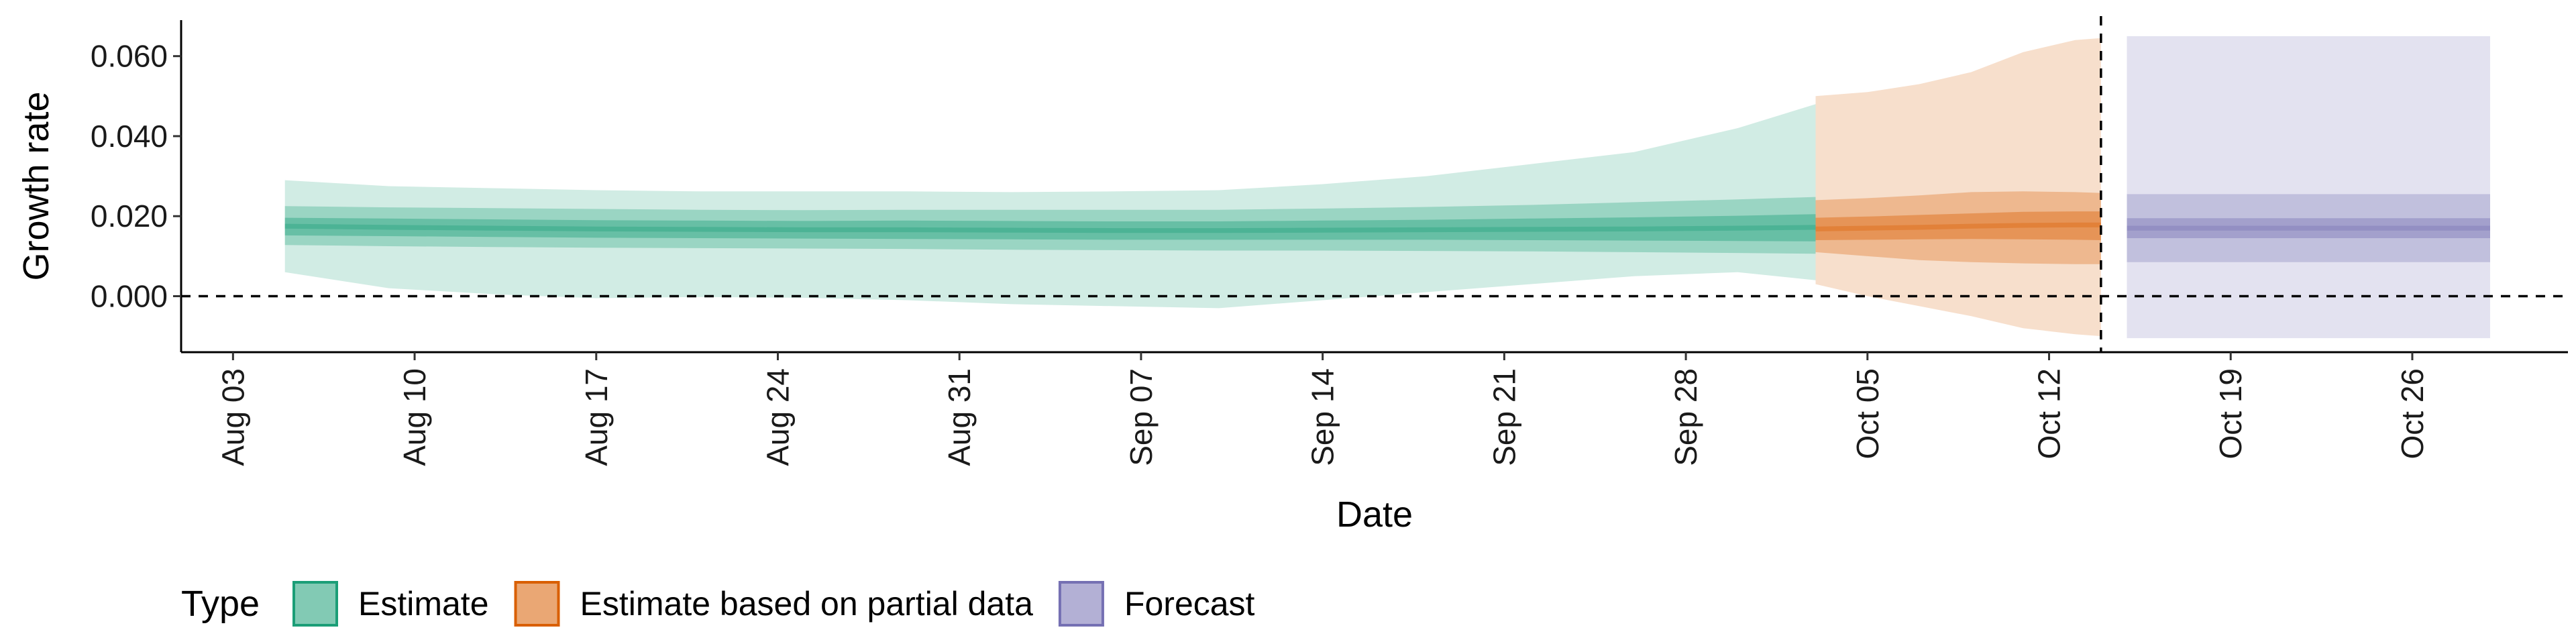 Image resolution: width=2576 pixels, height=644 pixels. I want to click on x-tick-label-4: Aug 31, so click(959, 417).